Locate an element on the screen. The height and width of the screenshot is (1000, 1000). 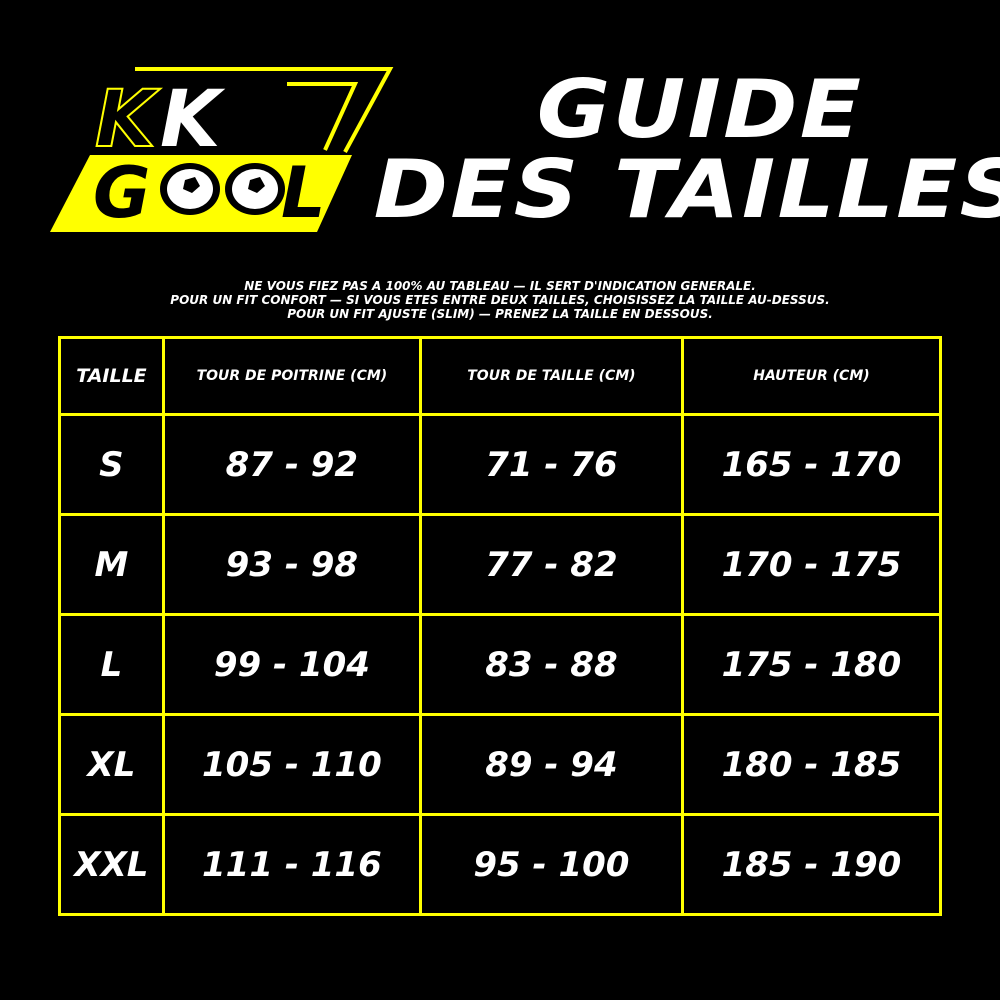
svg-text: L is located at coordinates (303, 193).